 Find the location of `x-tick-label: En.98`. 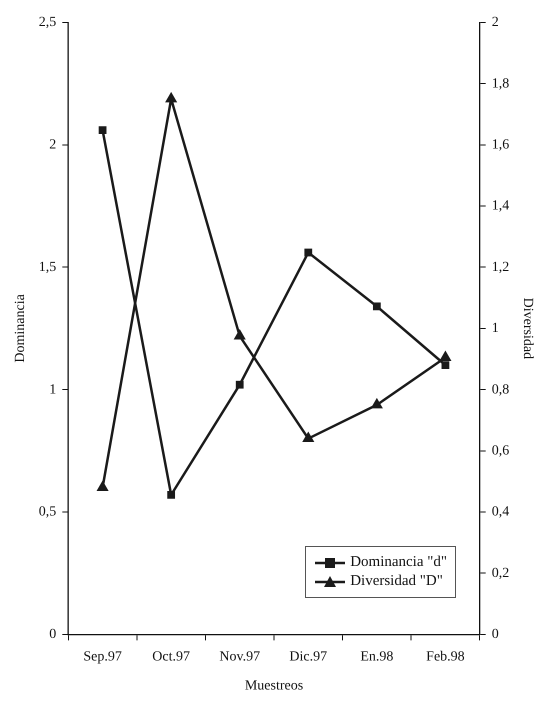

x-tick-label: En.98 is located at coordinates (377, 656).